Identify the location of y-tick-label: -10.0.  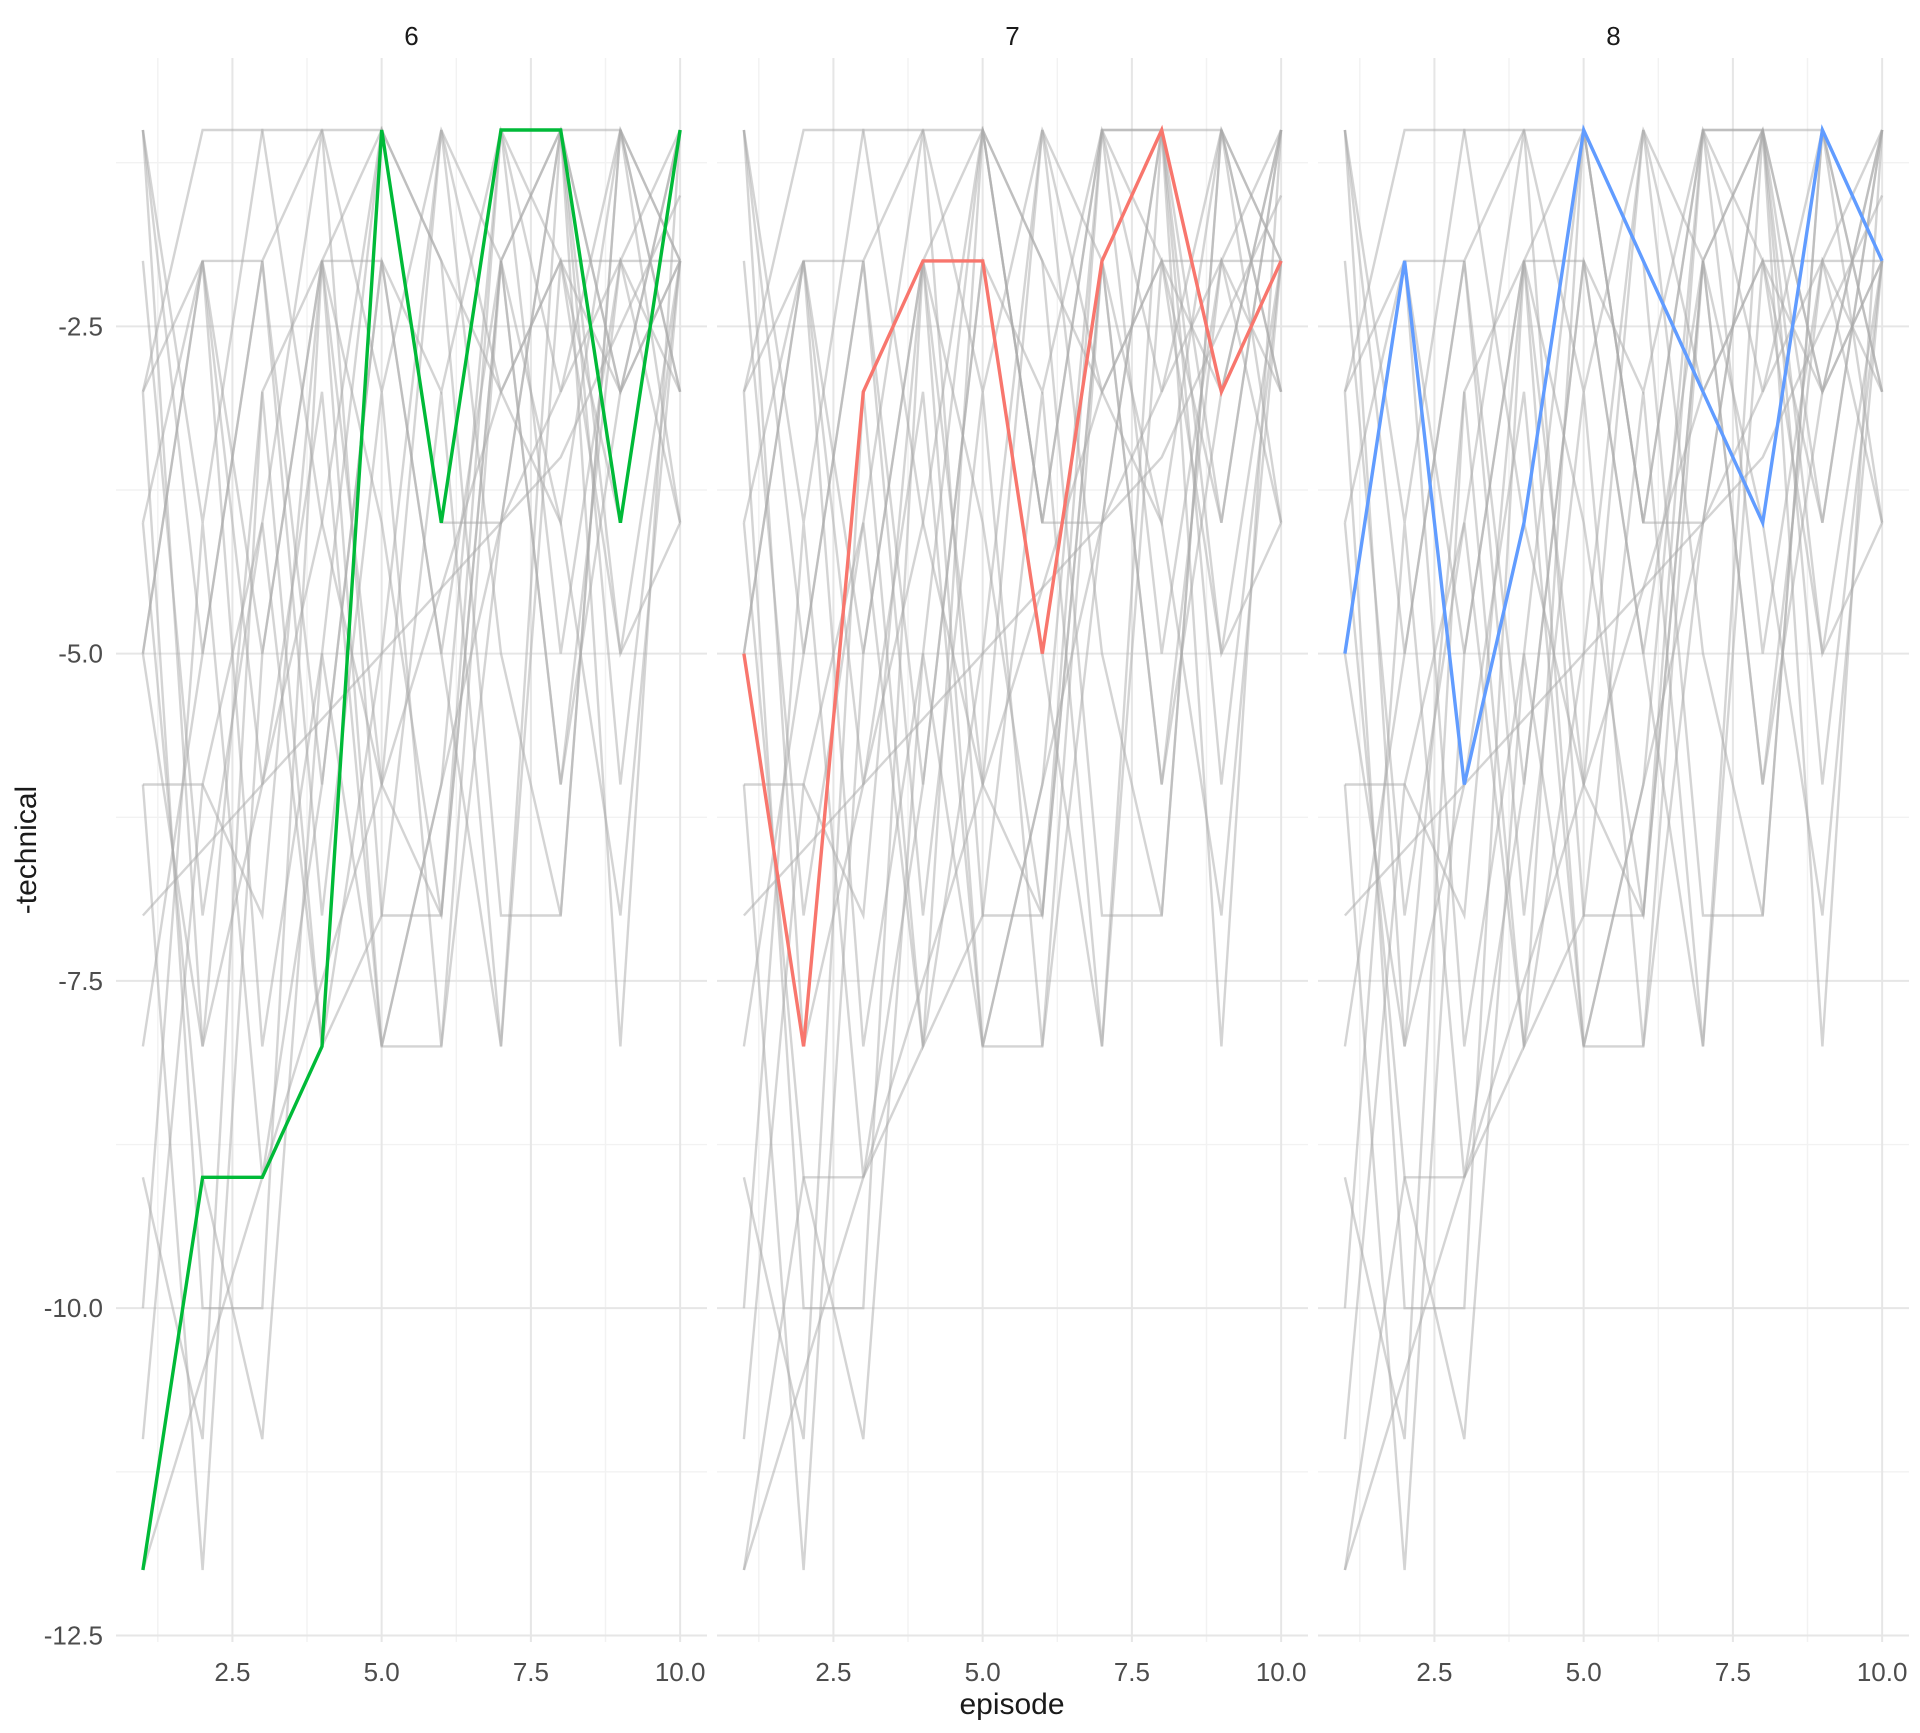
(73, 1308).